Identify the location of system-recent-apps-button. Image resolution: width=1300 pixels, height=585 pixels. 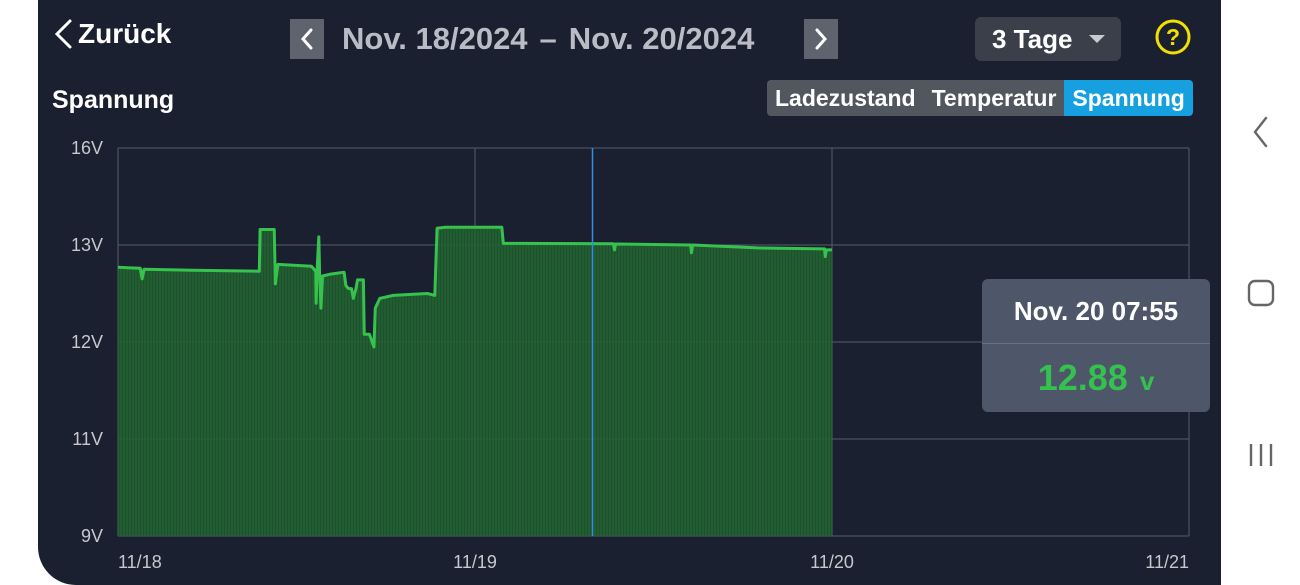
(1260, 455).